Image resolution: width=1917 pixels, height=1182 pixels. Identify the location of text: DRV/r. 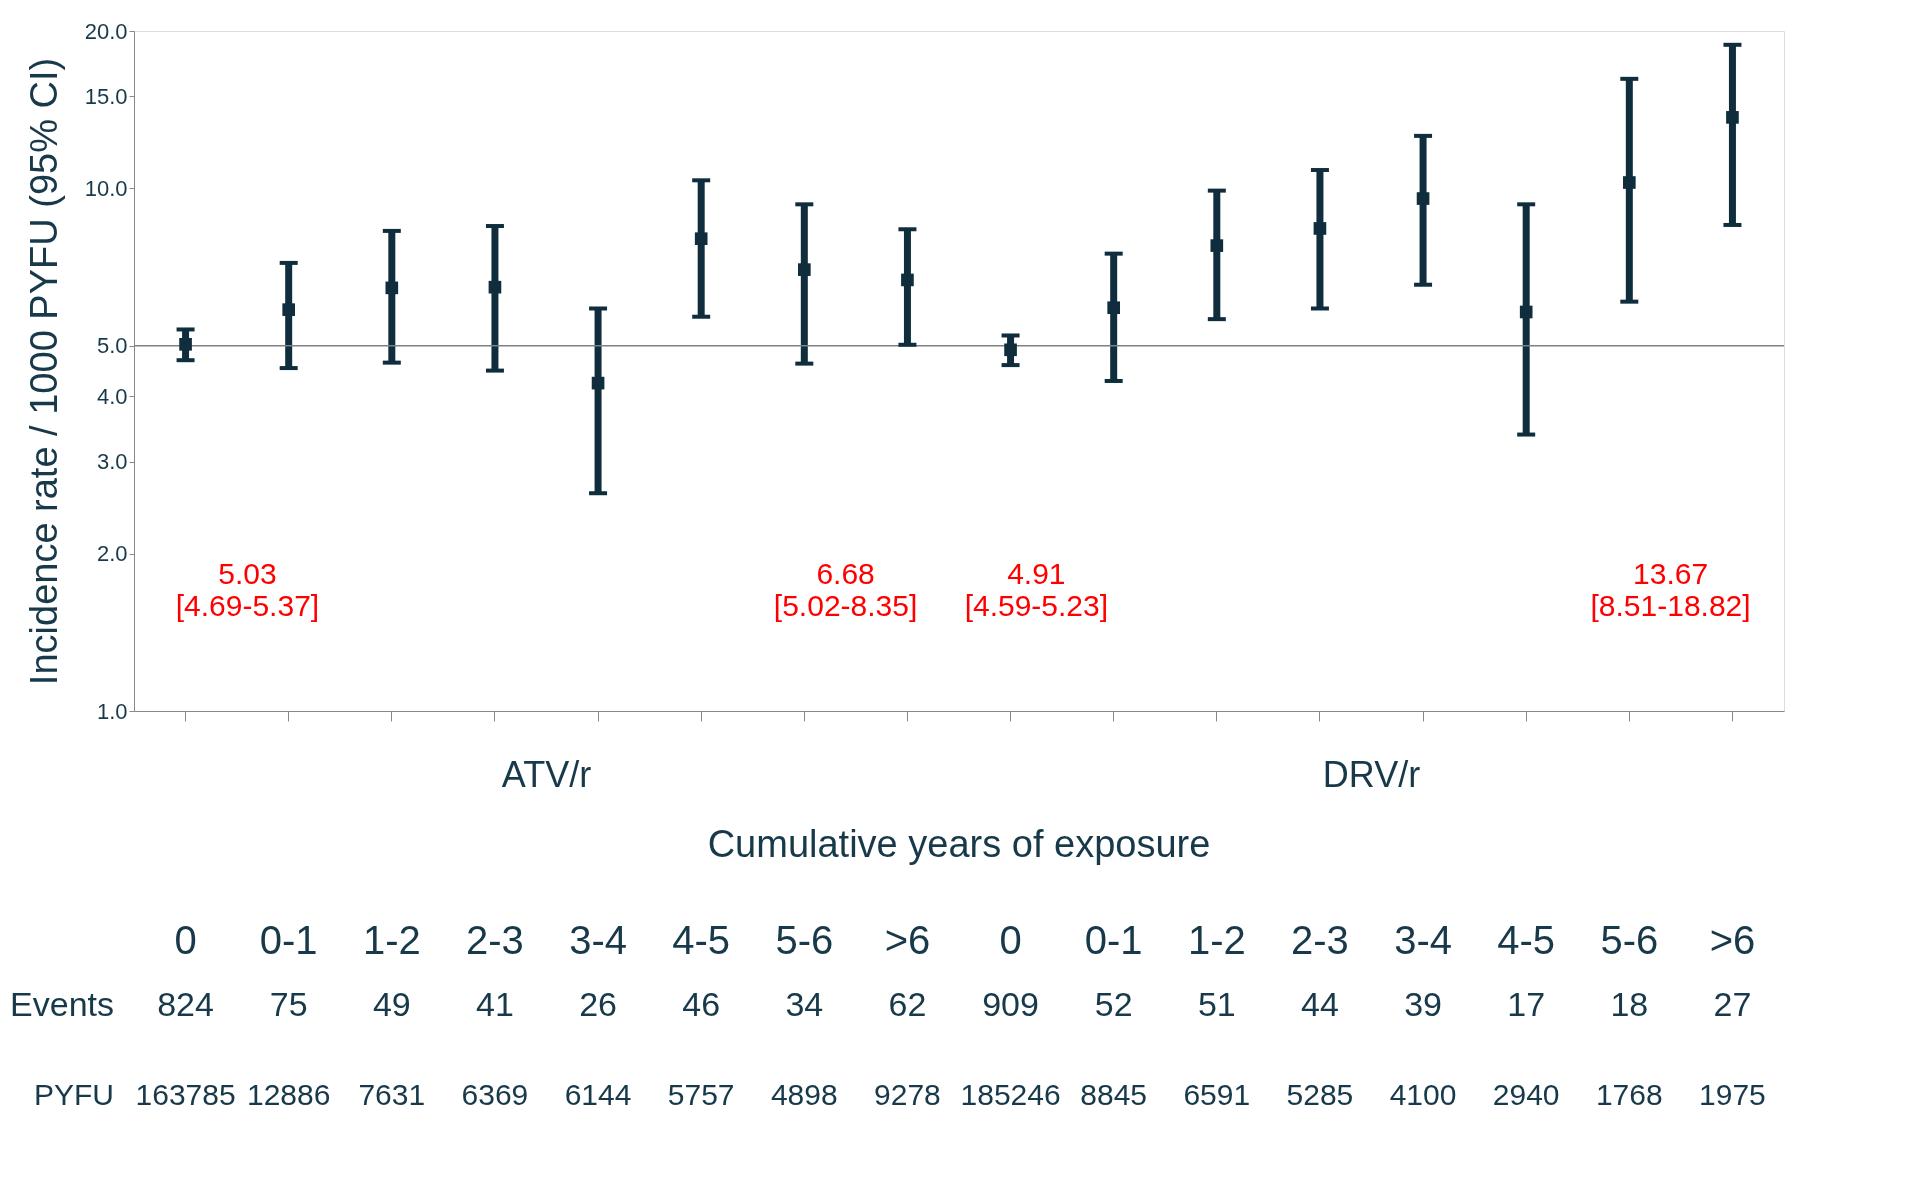
(1371, 774).